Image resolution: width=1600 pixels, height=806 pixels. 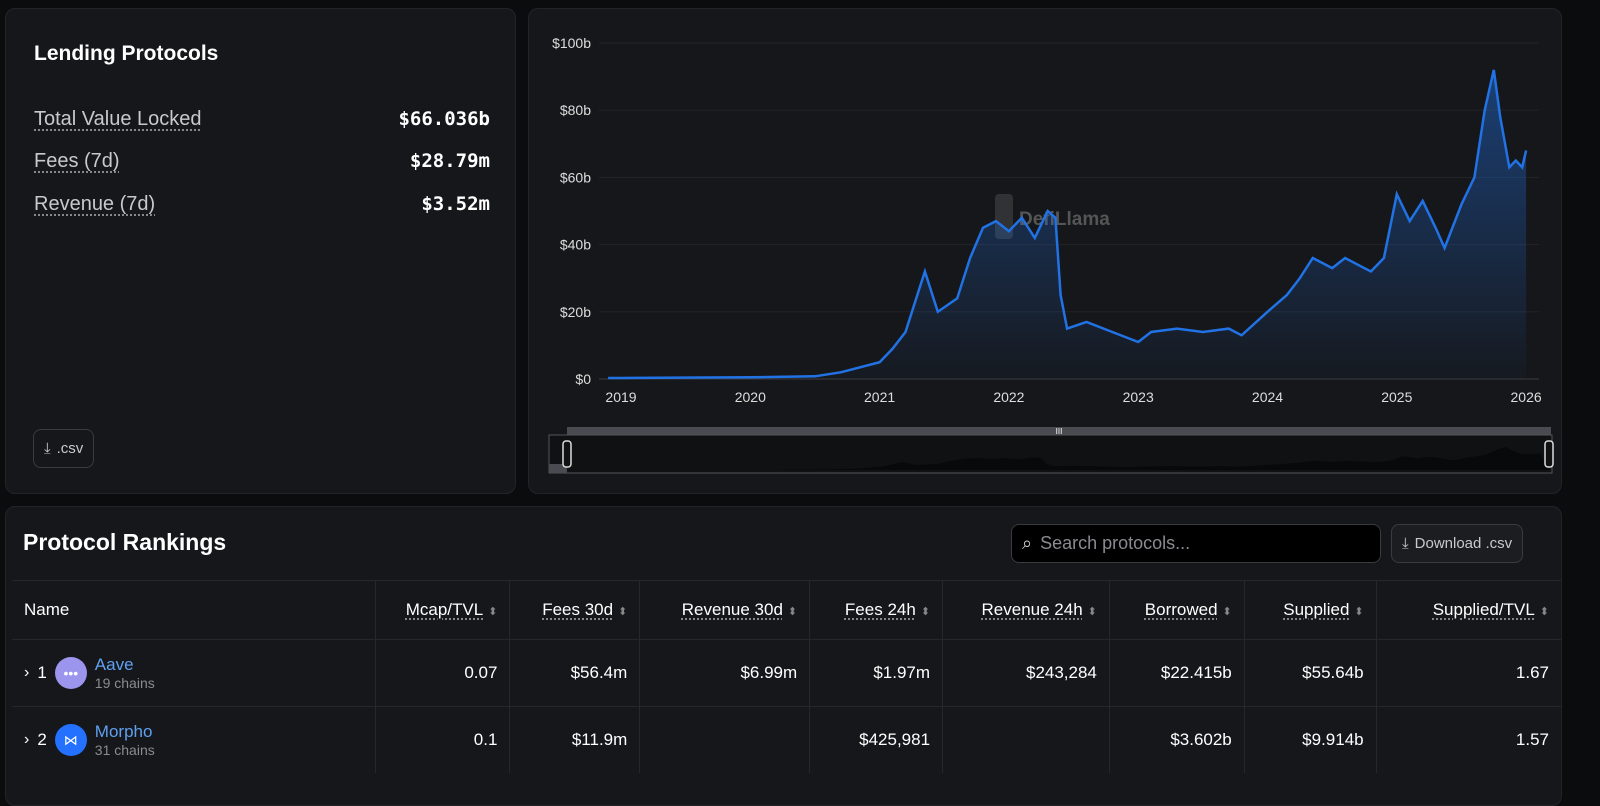 I want to click on stat-label: Total Value Locked, so click(x=118, y=119).